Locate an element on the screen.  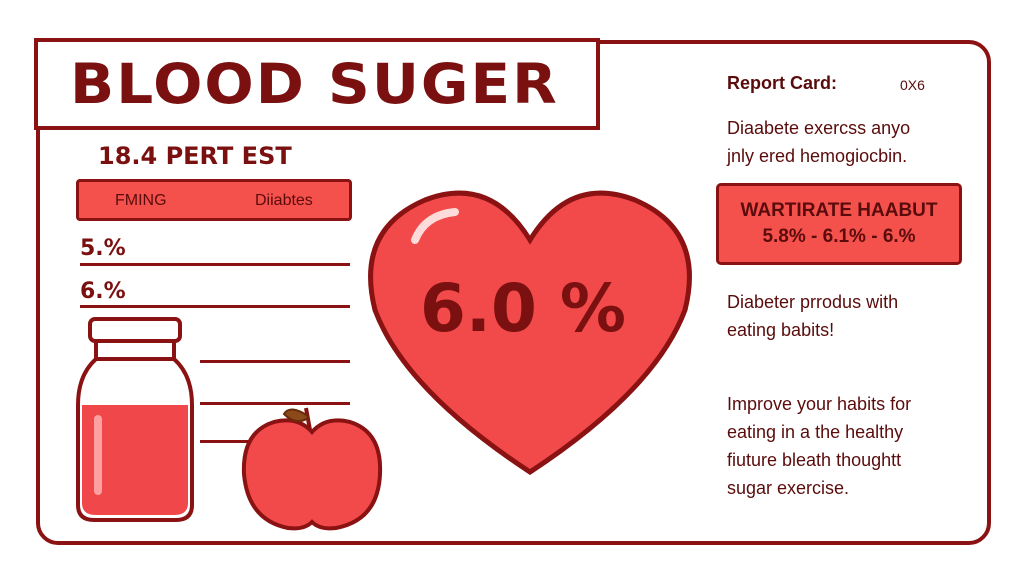
page-title: BLOOD SUGER is located at coordinates (314, 84).